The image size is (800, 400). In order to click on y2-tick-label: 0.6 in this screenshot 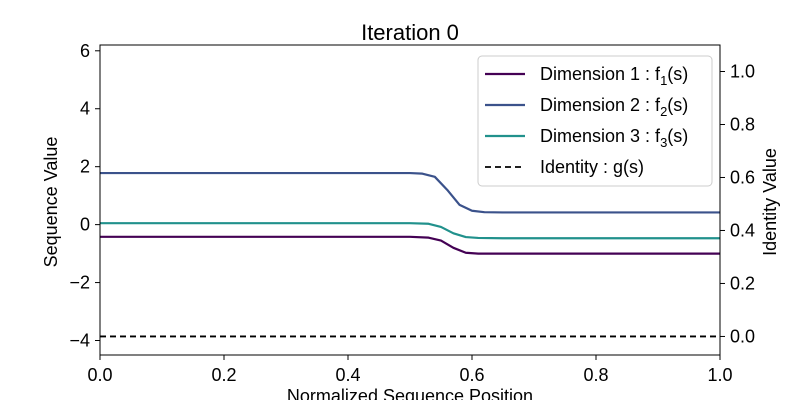, I will do `click(742, 177)`.